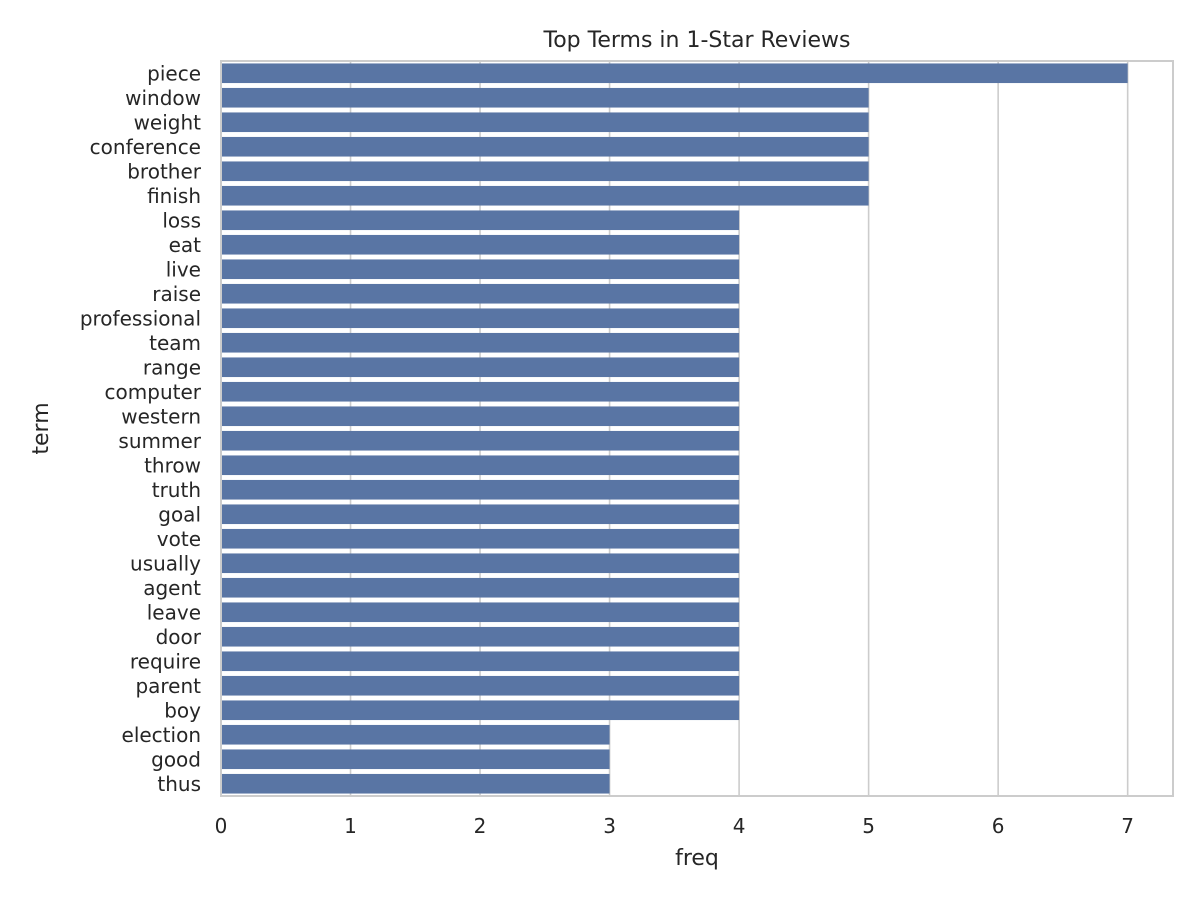 This screenshot has width=1200, height=904. What do you see at coordinates (179, 784) in the screenshot?
I see `y-tick-label: thus` at bounding box center [179, 784].